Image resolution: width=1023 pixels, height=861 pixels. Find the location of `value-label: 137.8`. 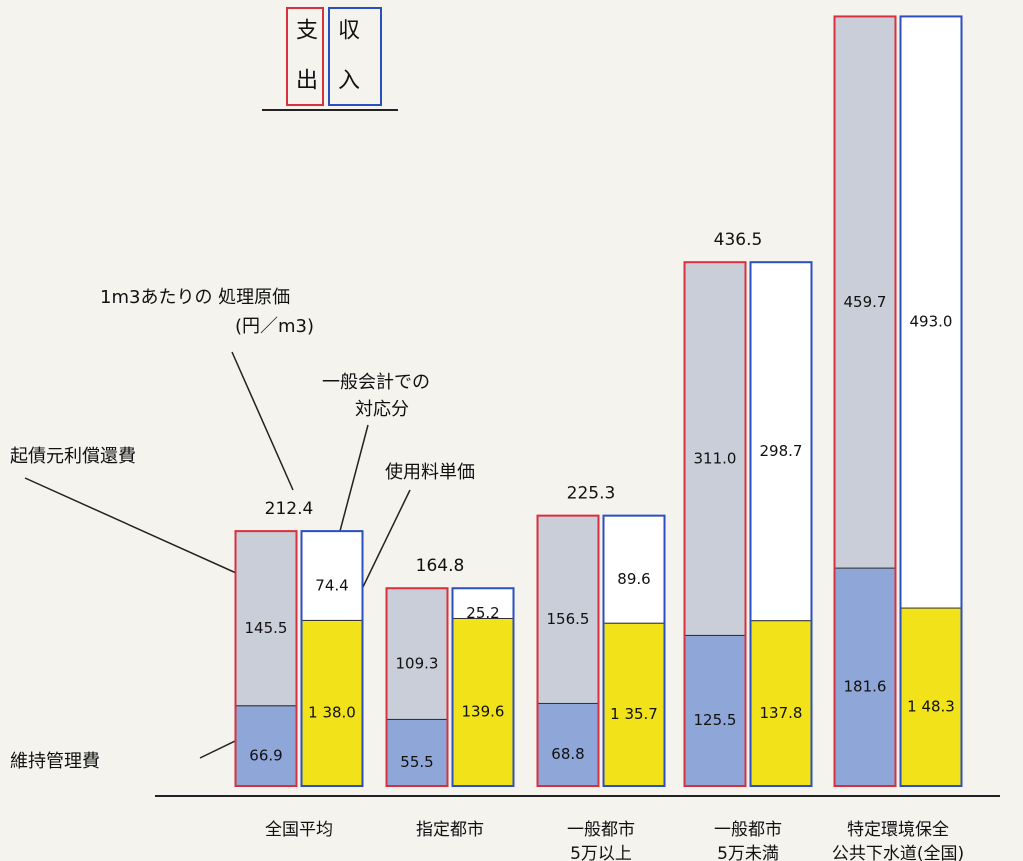

value-label: 137.8 is located at coordinates (781, 713).